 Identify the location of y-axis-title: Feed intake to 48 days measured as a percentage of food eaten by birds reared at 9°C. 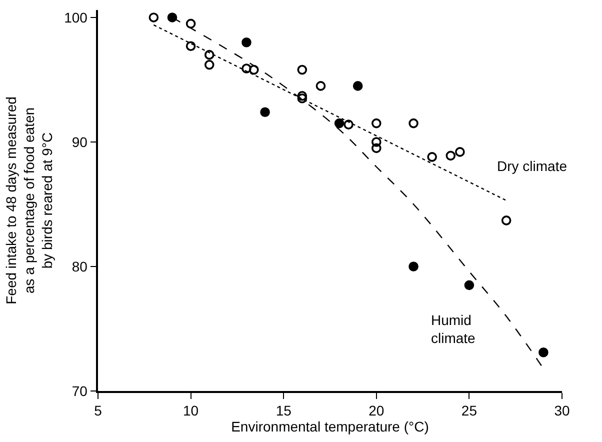
(29, 200).